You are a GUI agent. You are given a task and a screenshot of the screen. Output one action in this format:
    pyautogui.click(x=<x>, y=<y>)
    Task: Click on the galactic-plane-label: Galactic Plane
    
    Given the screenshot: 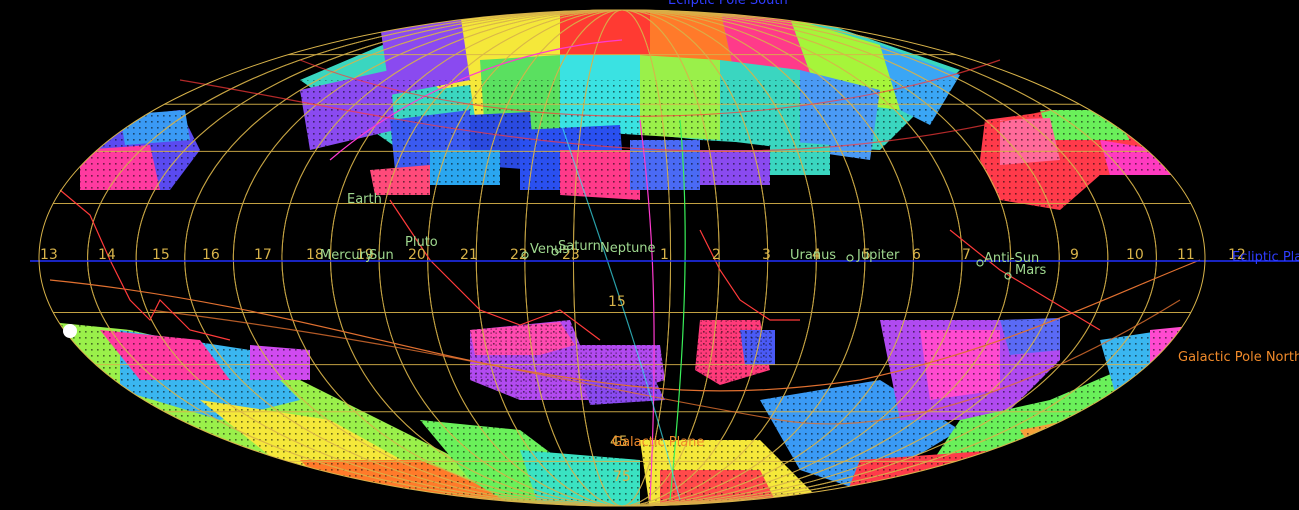 What is the action you would take?
    pyautogui.click(x=658, y=442)
    